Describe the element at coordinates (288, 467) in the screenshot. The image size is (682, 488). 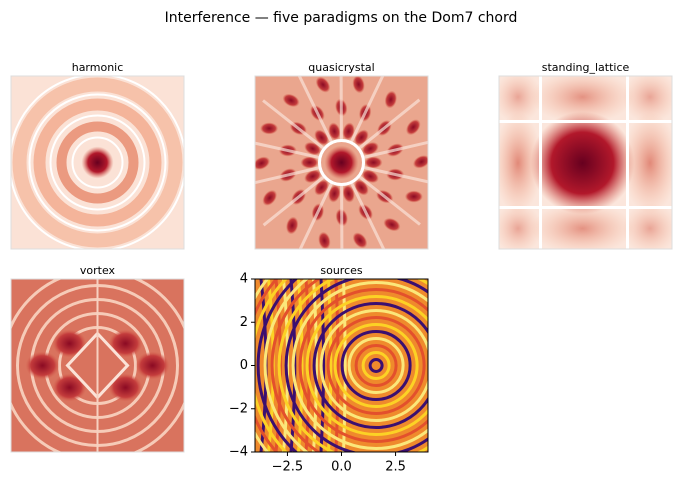
I see `x-tick-label: −2.5` at that location.